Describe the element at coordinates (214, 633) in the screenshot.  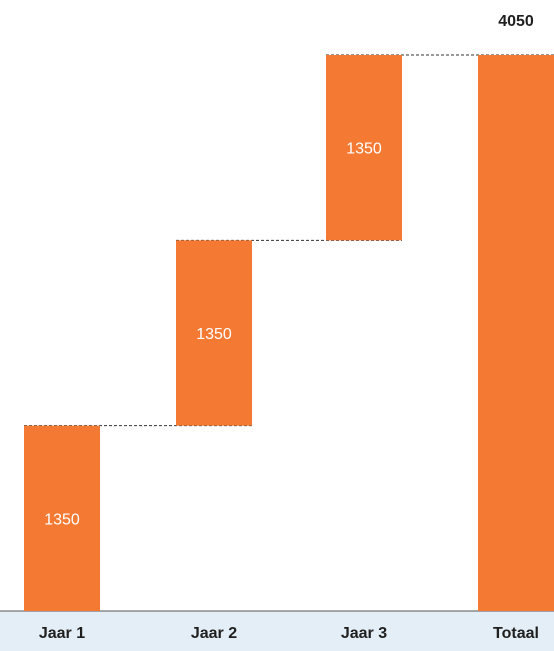
I see `category-label: Jaar 2` at that location.